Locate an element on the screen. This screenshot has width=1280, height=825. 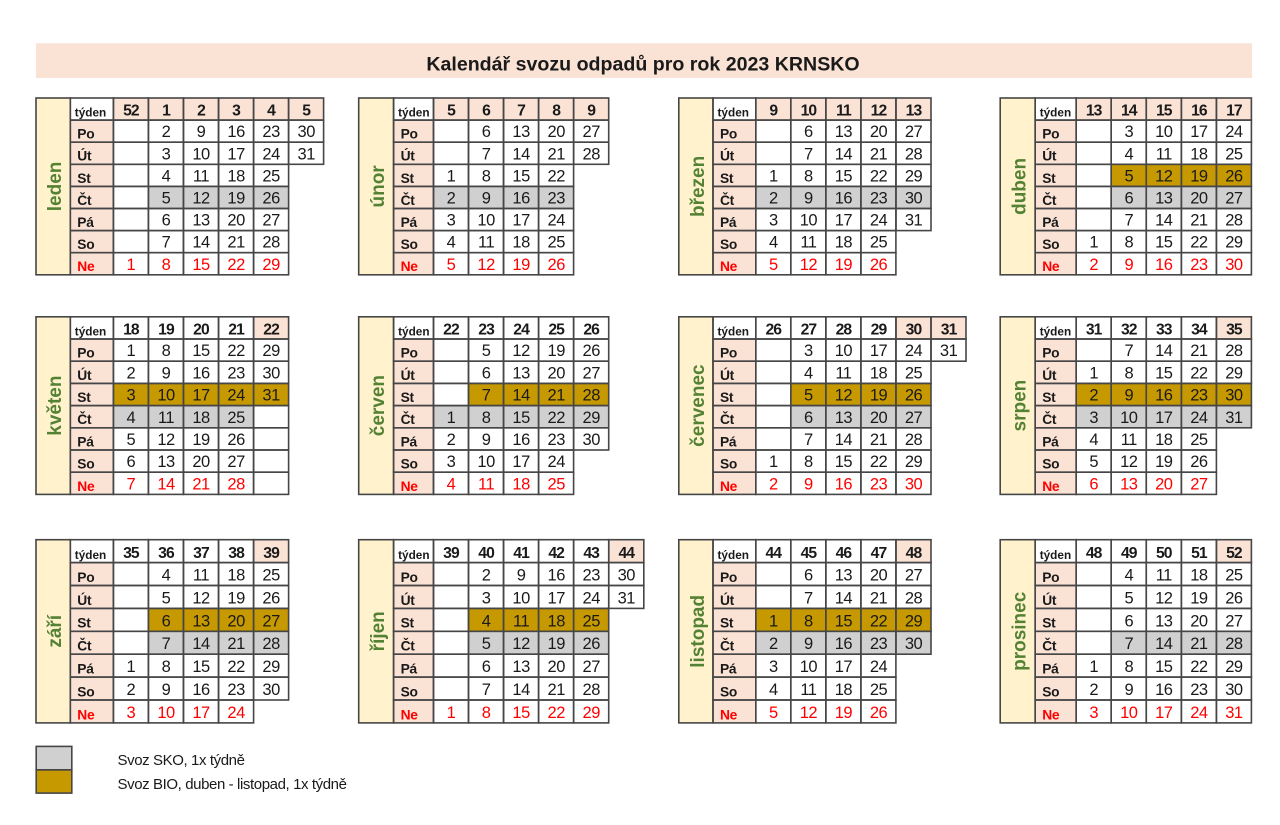
svg-text: Ne is located at coordinates (410, 714).